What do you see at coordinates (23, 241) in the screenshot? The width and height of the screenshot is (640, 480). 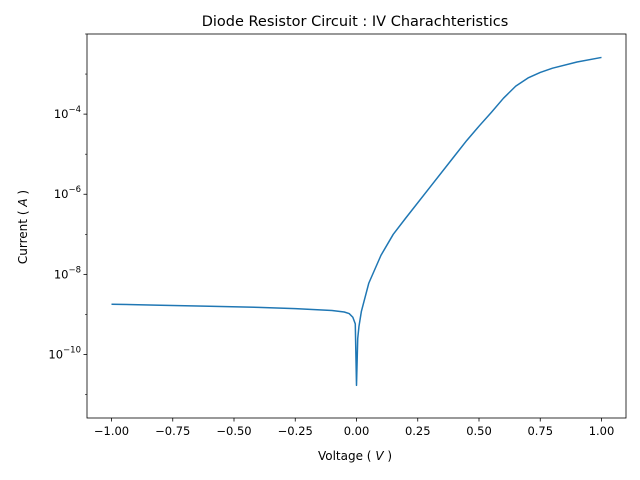 I see `y-axis-label-text: Current` at bounding box center [23, 241].